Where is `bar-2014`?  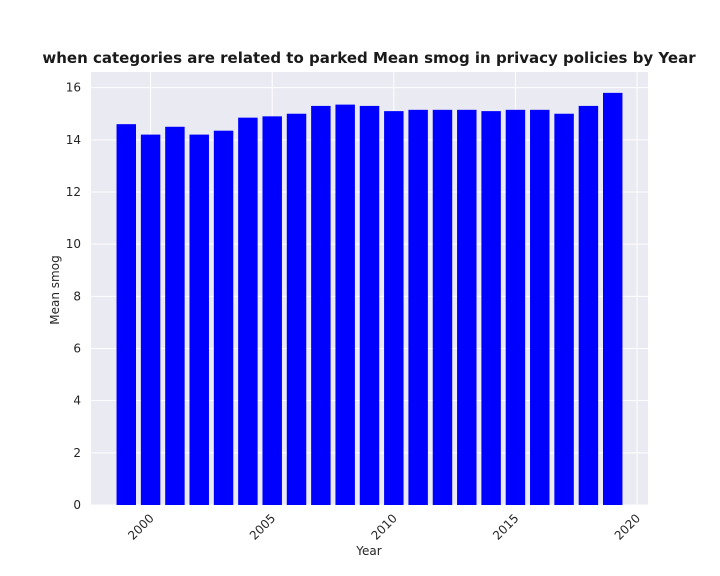 bar-2014 is located at coordinates (491, 308).